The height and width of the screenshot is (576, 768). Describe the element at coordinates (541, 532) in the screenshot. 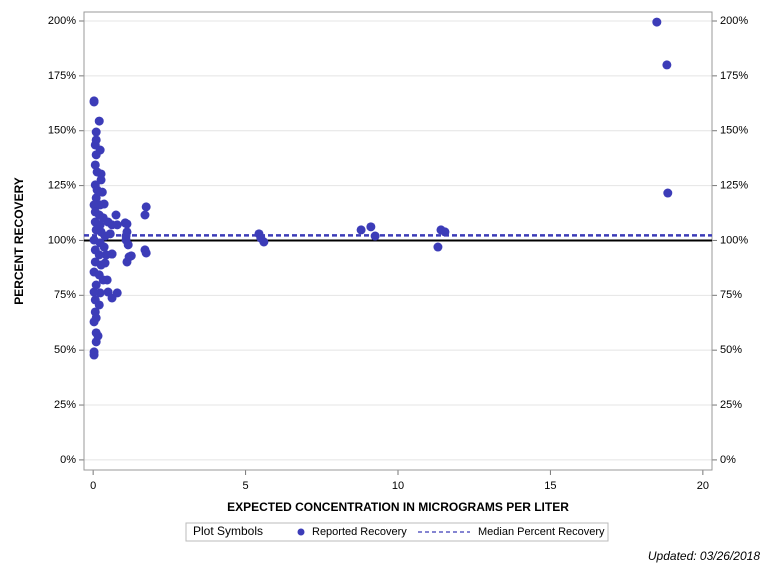

I see `legend-label: Median Percent Recovery` at that location.